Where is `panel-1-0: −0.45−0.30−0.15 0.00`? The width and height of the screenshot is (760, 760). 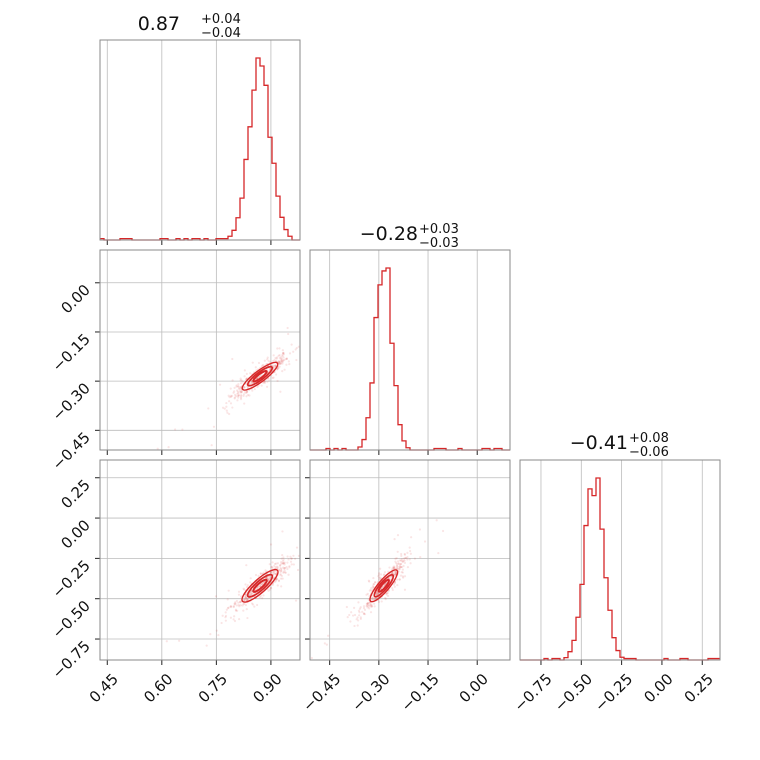
panel-1-0: −0.45−0.30−0.15 0.00 is located at coordinates (177, 361).